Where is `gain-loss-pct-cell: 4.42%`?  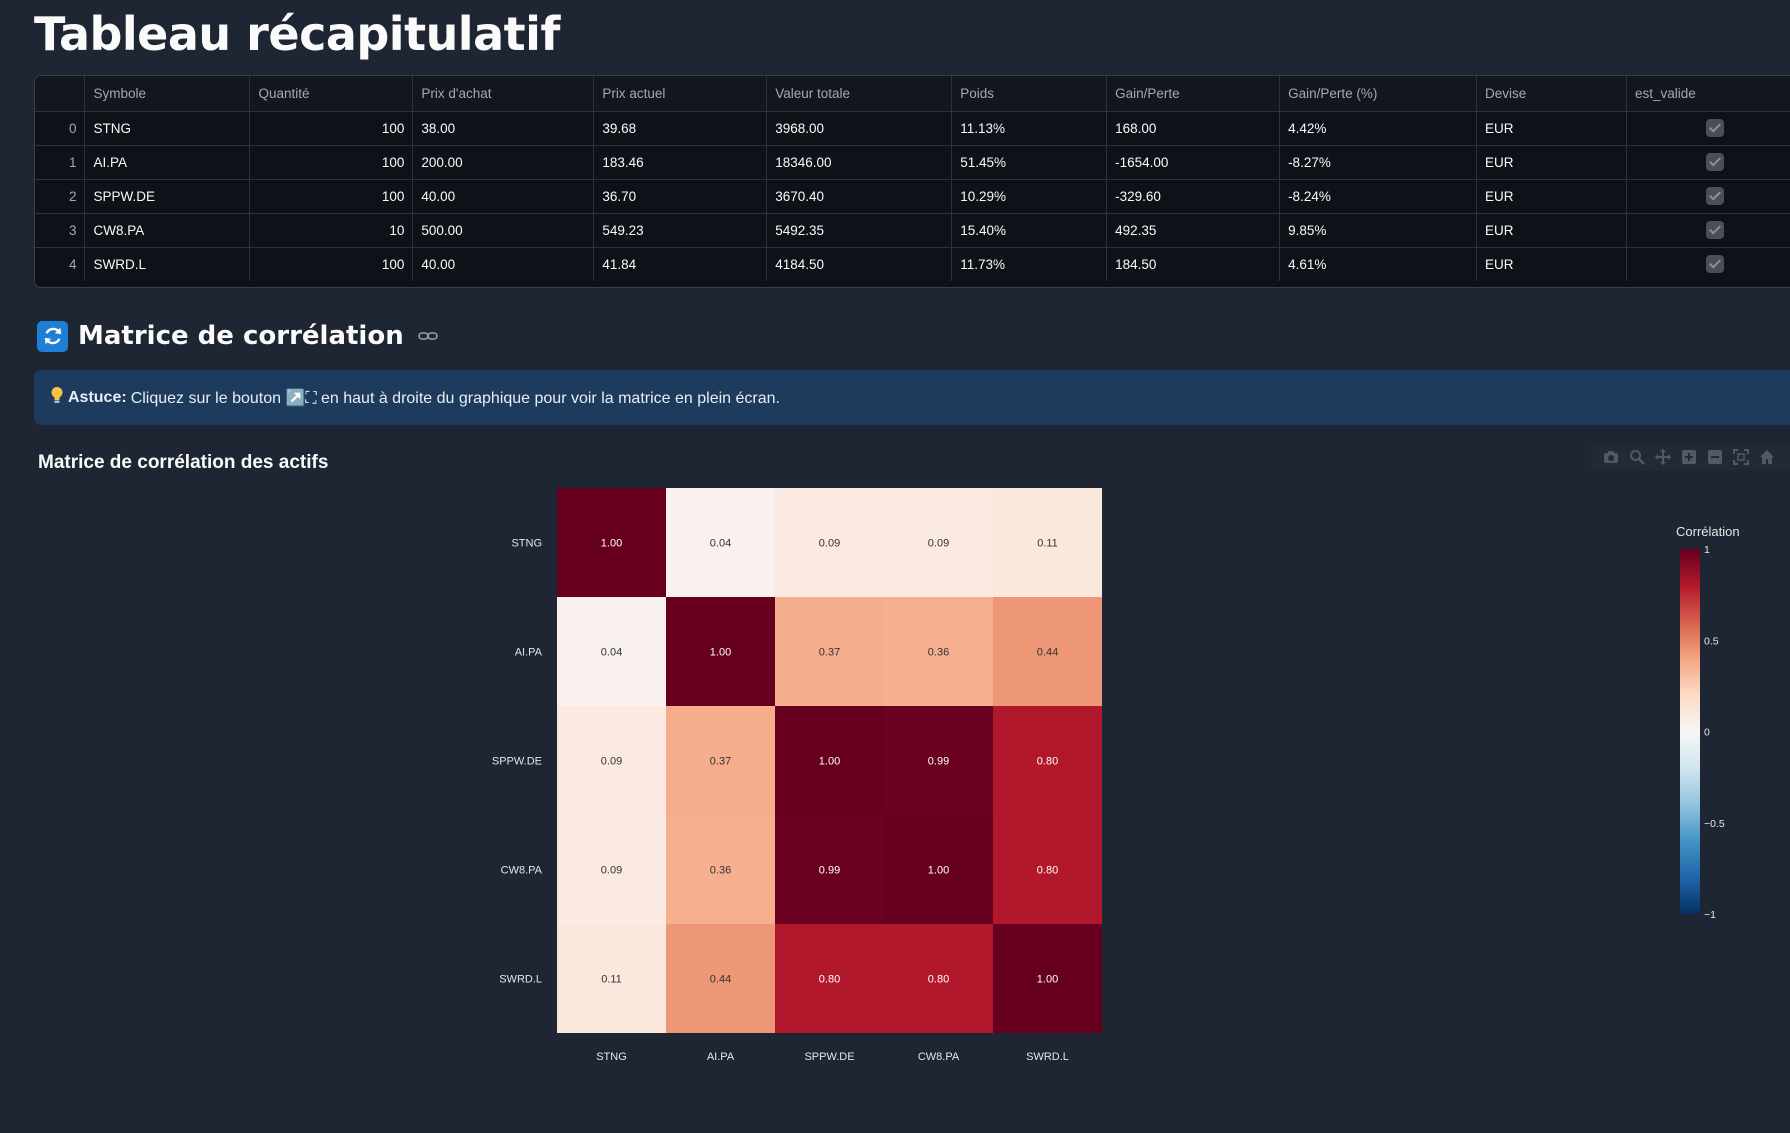 gain-loss-pct-cell: 4.42% is located at coordinates (1378, 128).